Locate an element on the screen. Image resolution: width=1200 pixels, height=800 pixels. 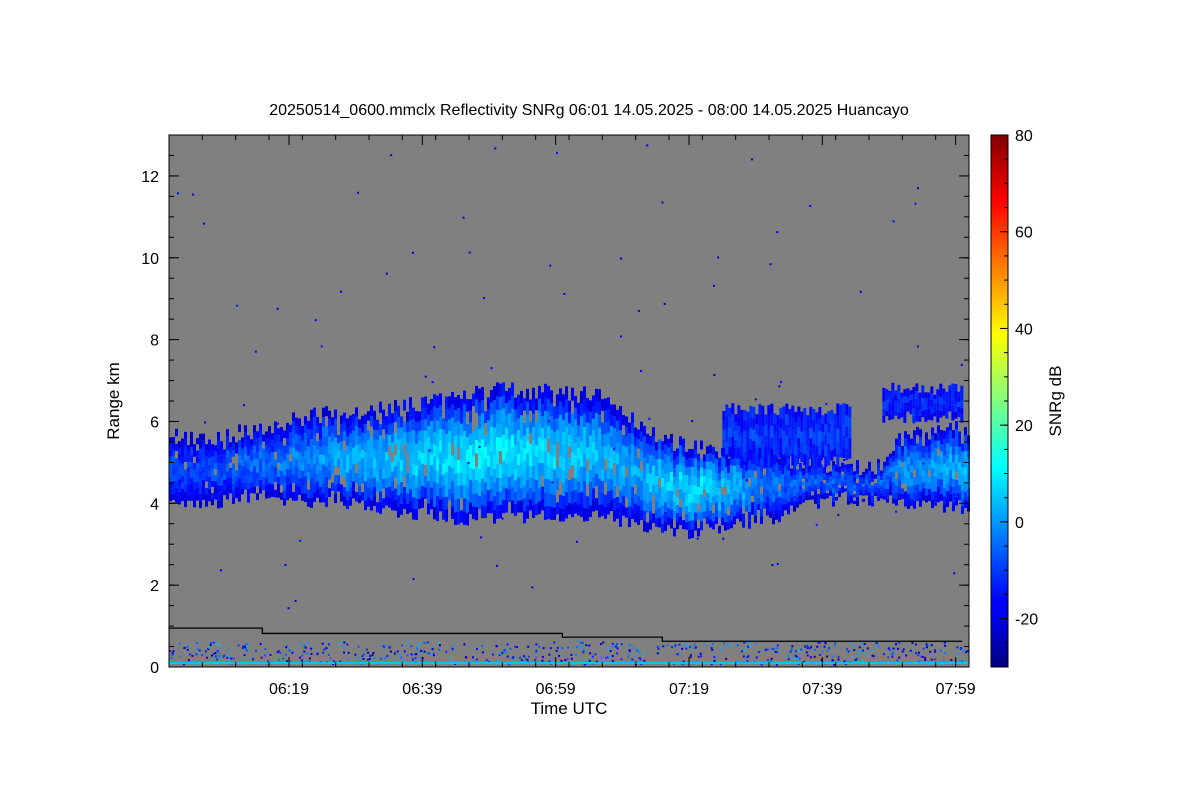
y-tick-label: 10 is located at coordinates (150, 259).